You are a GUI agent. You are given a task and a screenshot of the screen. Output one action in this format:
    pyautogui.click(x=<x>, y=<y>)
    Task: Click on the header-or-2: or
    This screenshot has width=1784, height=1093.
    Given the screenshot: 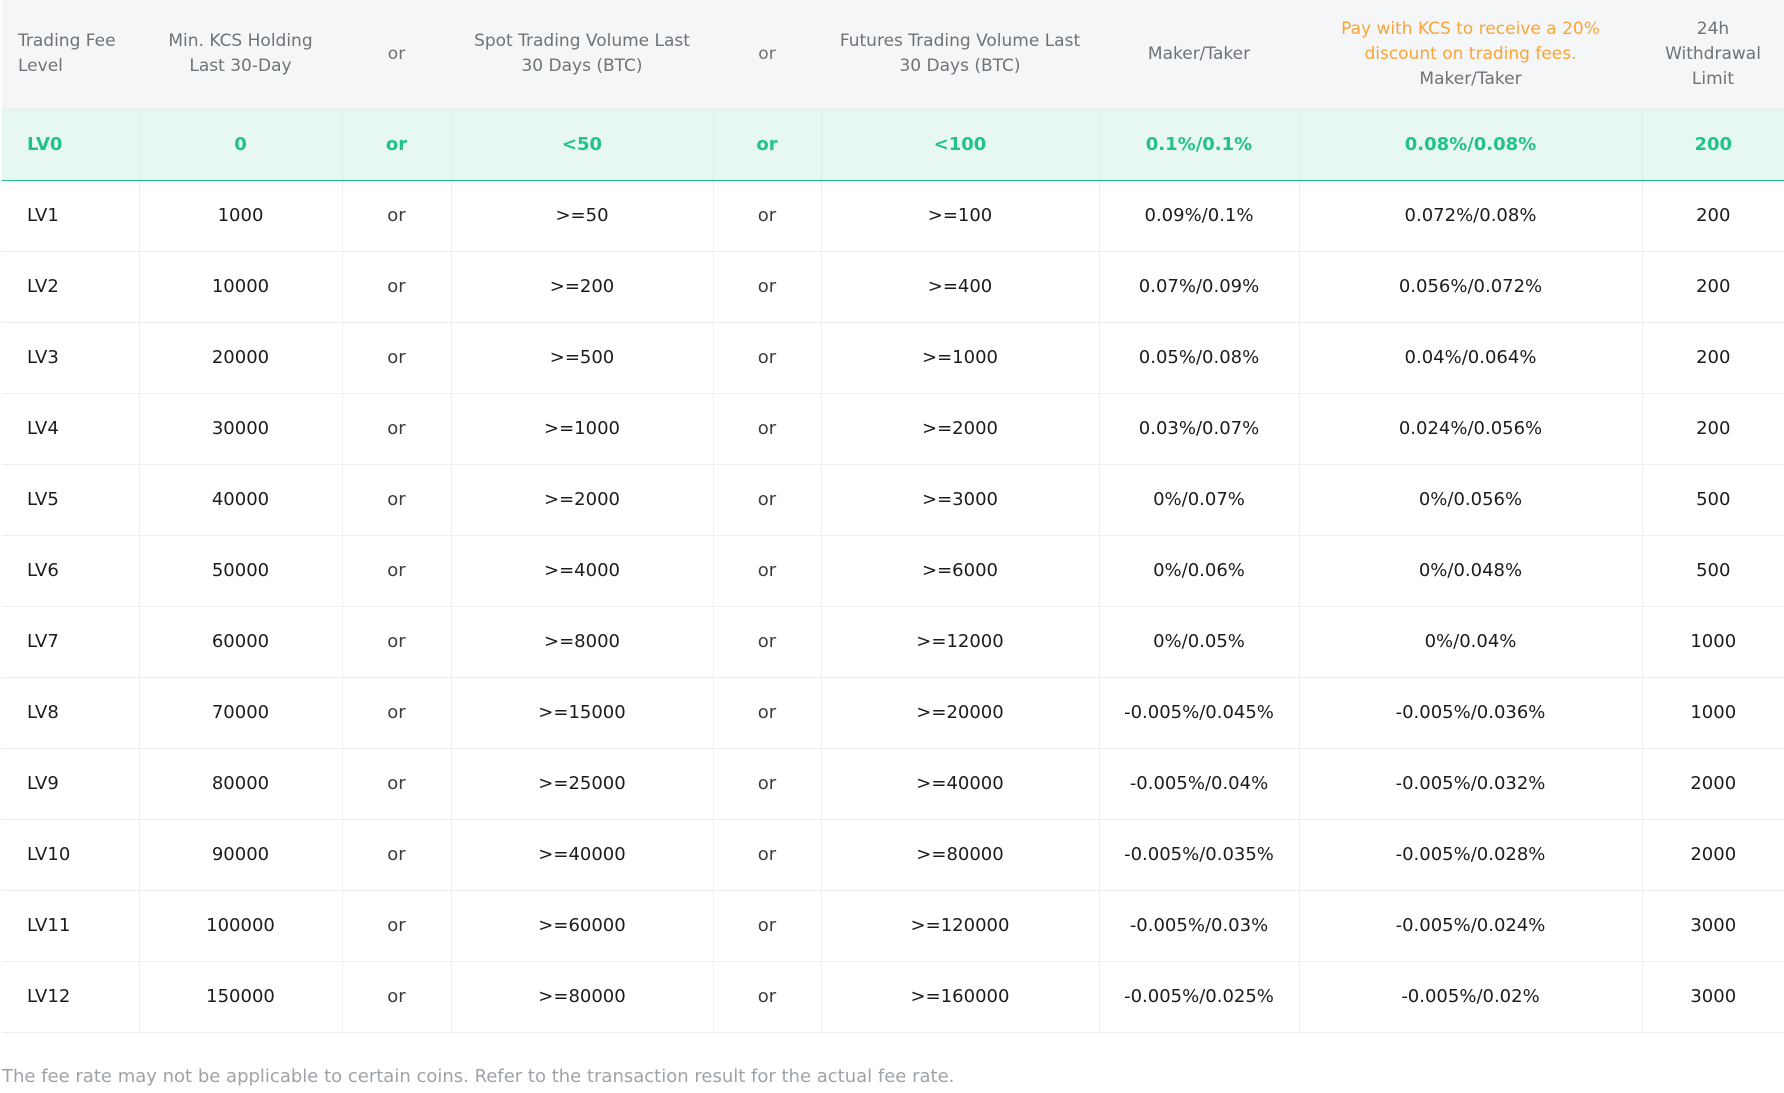 What is the action you would take?
    pyautogui.click(x=767, y=55)
    